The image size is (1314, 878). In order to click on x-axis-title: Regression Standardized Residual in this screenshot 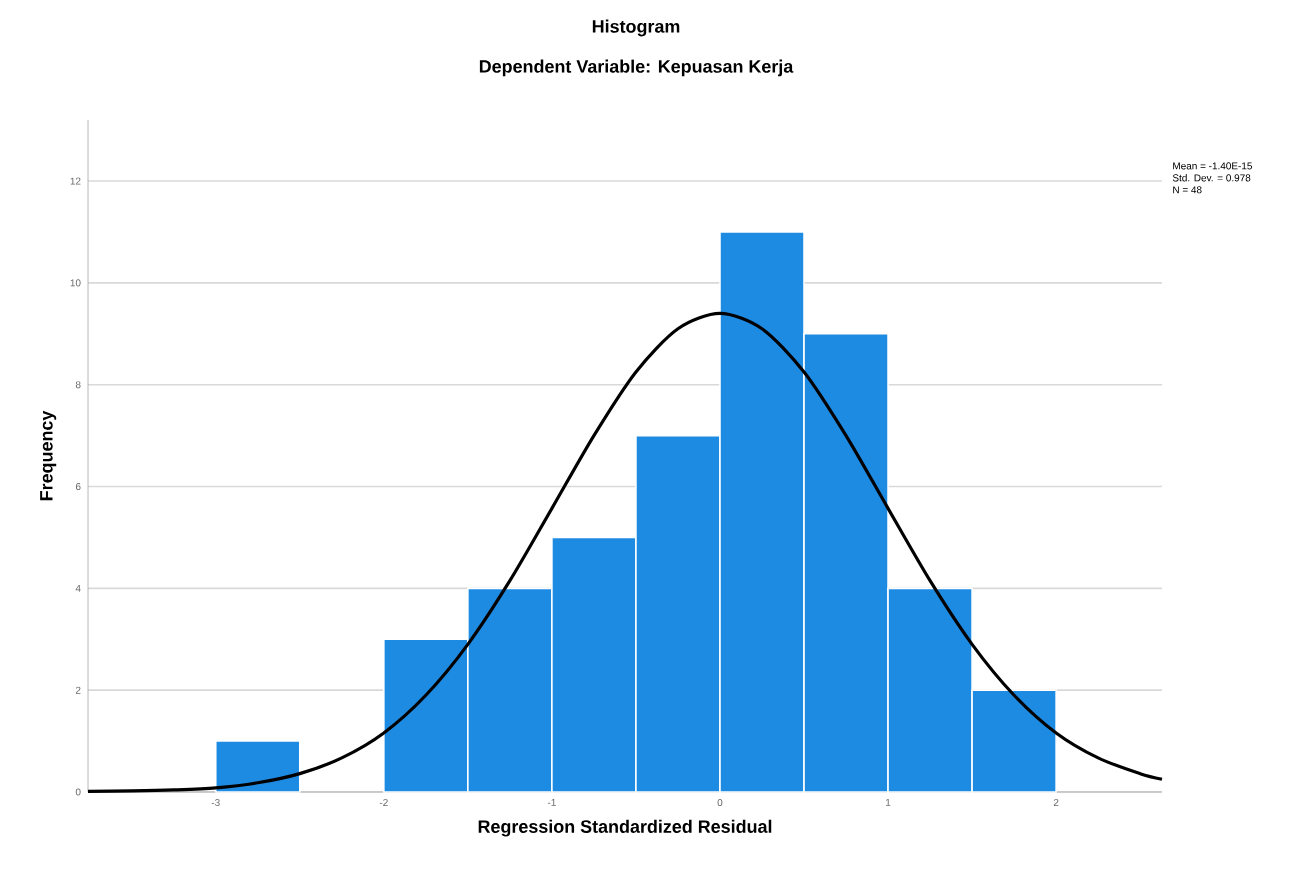, I will do `click(625, 828)`.